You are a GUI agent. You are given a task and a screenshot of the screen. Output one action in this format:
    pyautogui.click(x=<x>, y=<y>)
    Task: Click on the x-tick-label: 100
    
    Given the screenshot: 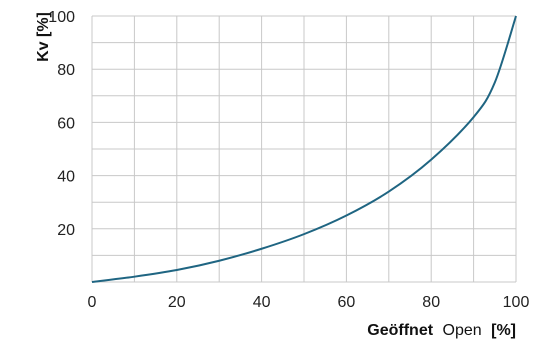 What is the action you would take?
    pyautogui.click(x=516, y=302)
    